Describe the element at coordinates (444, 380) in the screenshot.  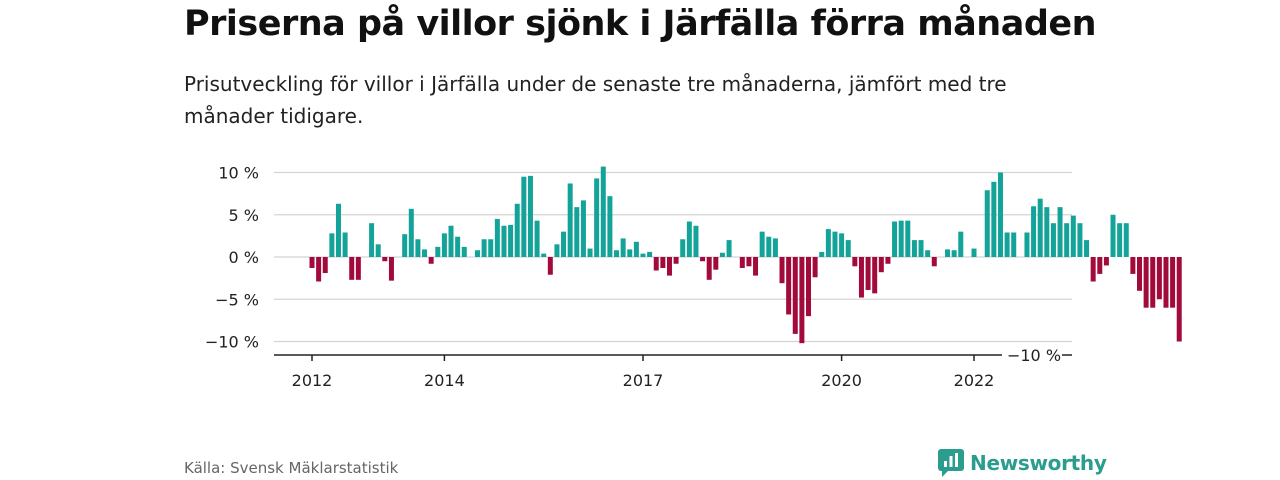
I see `x-tick-label: 2014` at that location.